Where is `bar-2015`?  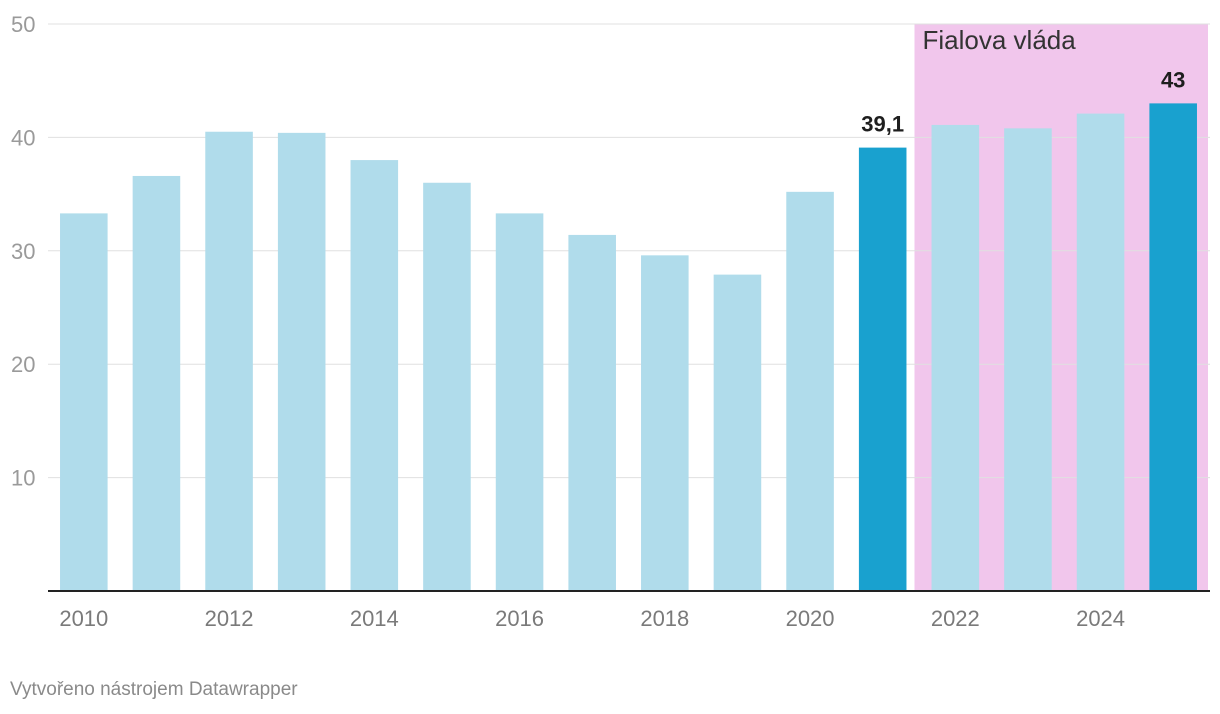
bar-2015 is located at coordinates (447, 386).